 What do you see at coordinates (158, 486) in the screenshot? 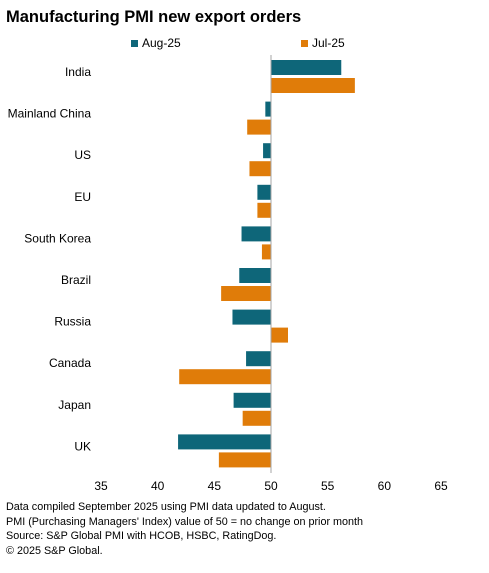
I see `x-tick-label: 40` at bounding box center [158, 486].